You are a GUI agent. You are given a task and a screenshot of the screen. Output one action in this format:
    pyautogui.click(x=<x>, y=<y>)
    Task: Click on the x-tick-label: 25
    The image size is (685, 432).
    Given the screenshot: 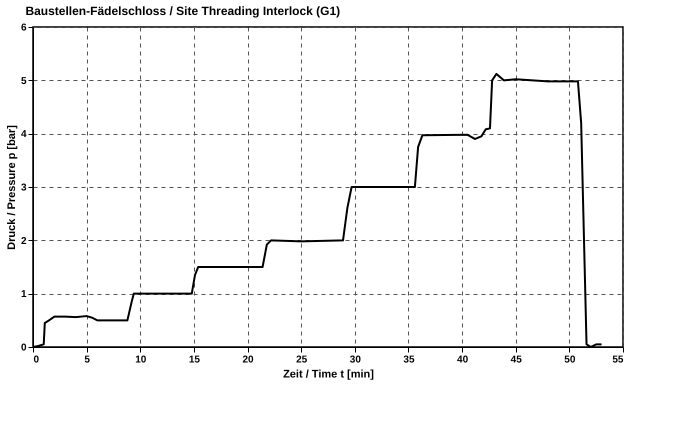 What is the action you would take?
    pyautogui.click(x=302, y=360)
    